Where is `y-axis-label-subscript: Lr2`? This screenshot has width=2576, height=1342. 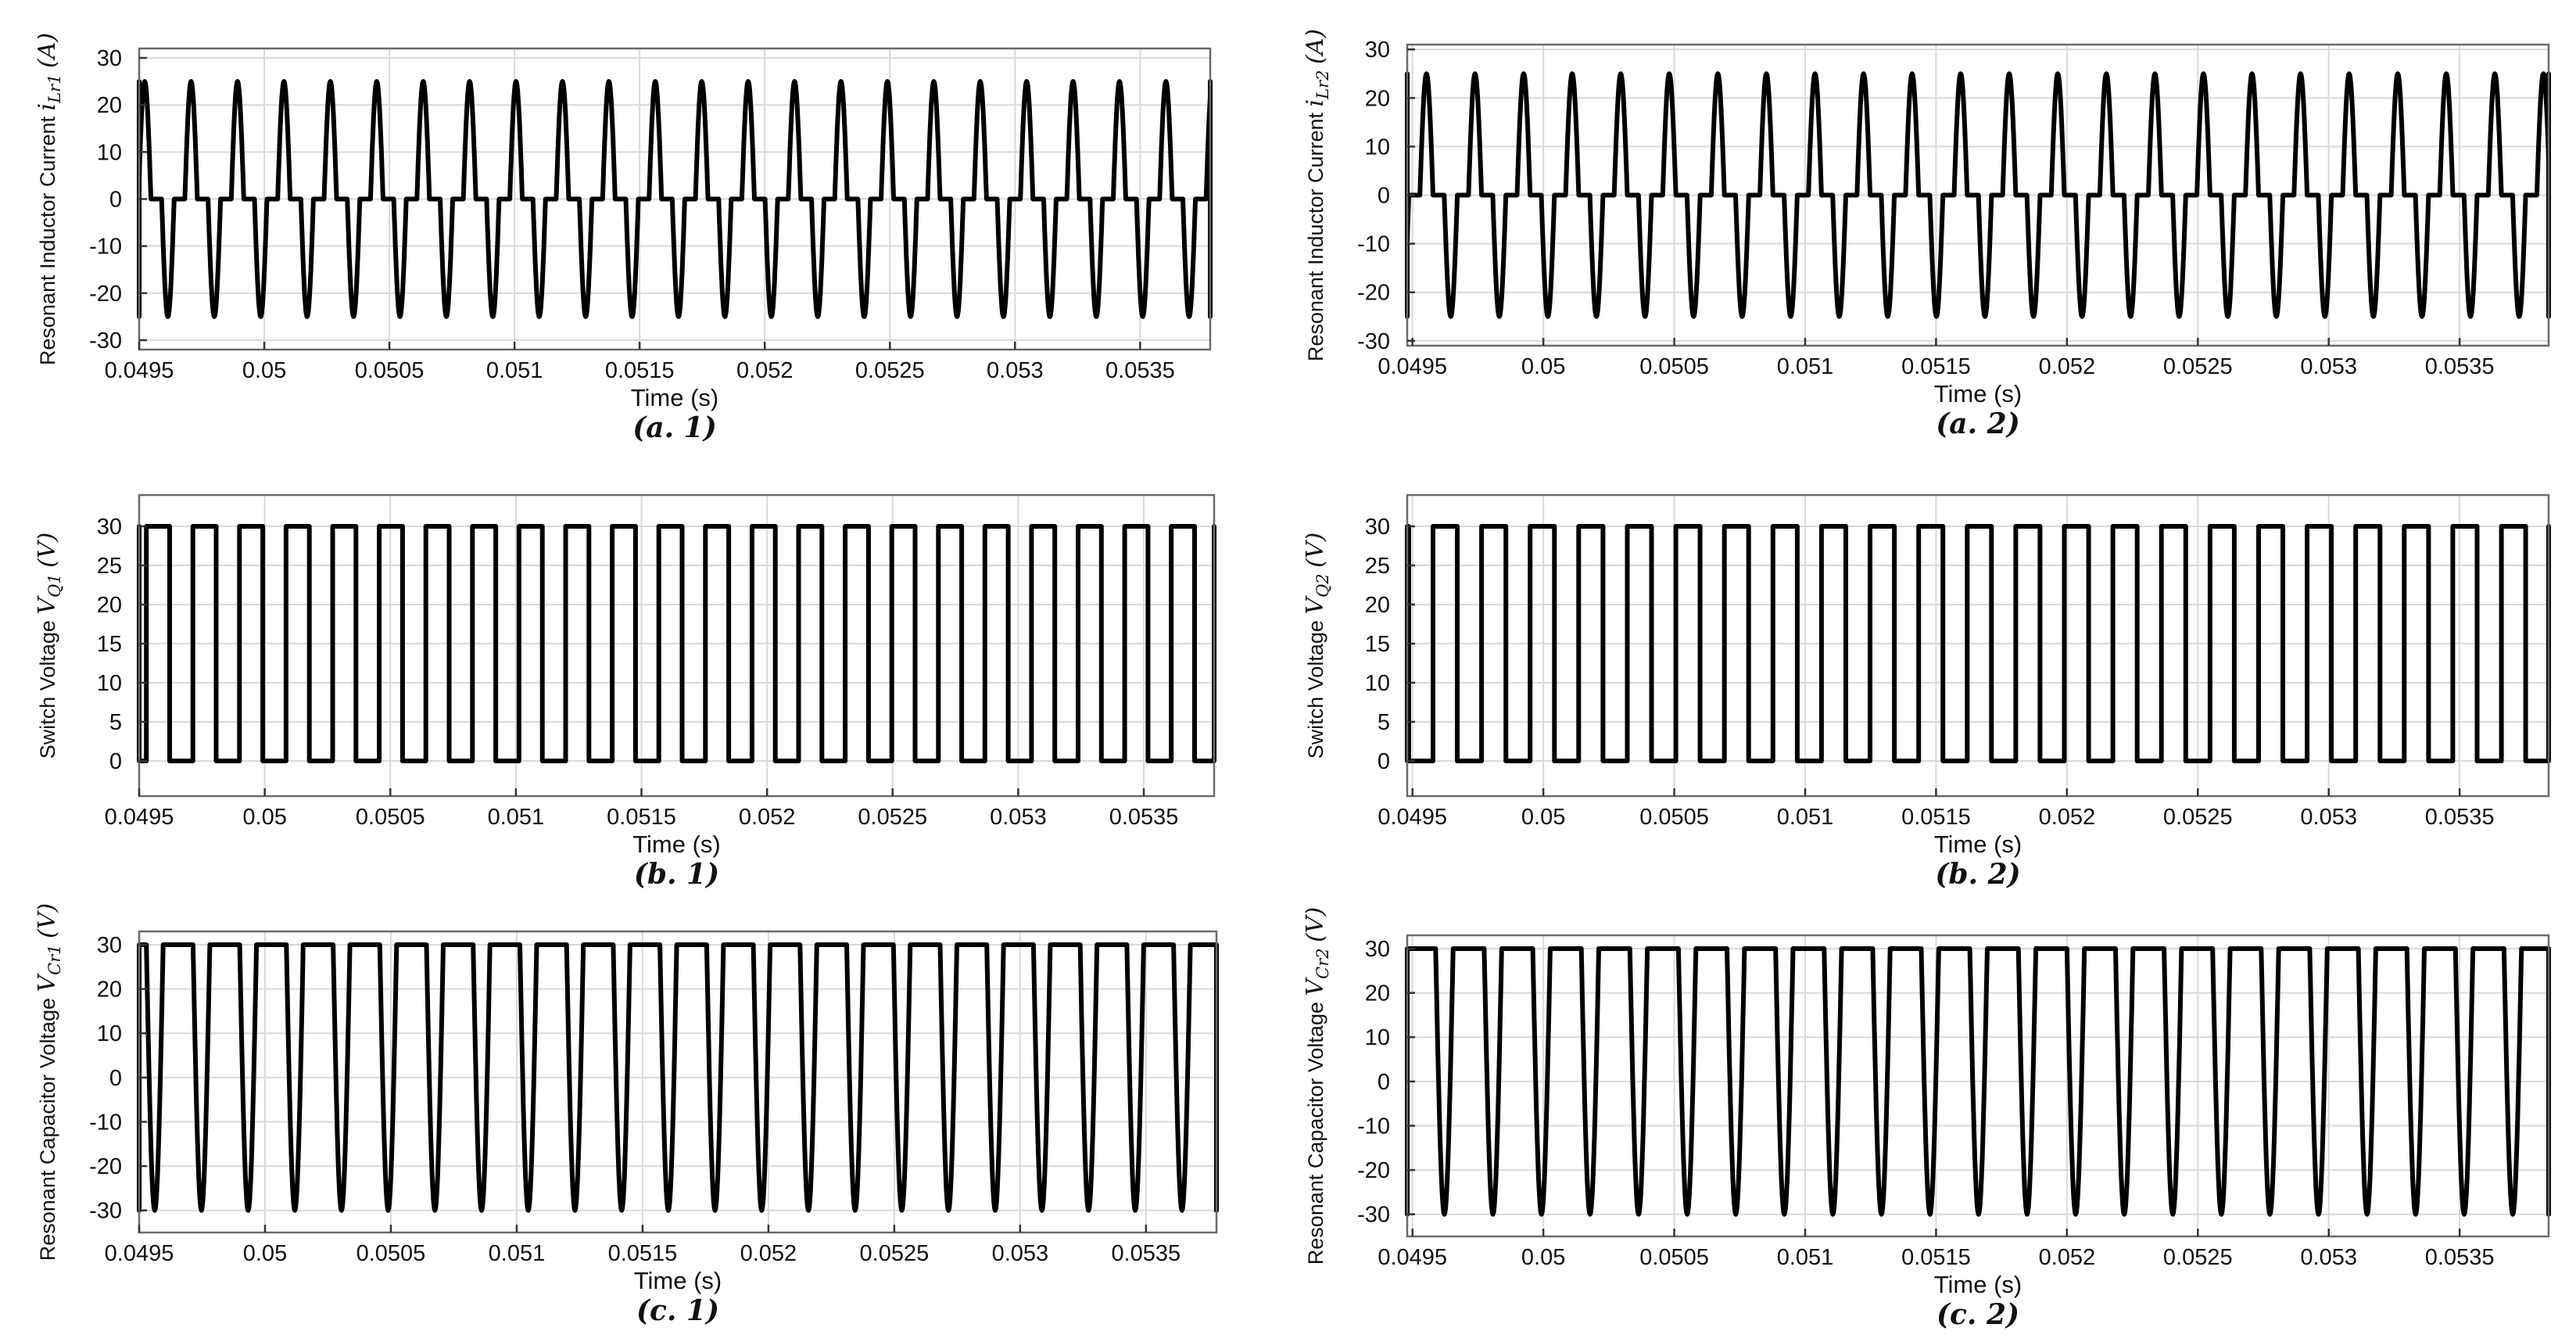
y-axis-label-subscript: Lr2 is located at coordinates (1322, 84).